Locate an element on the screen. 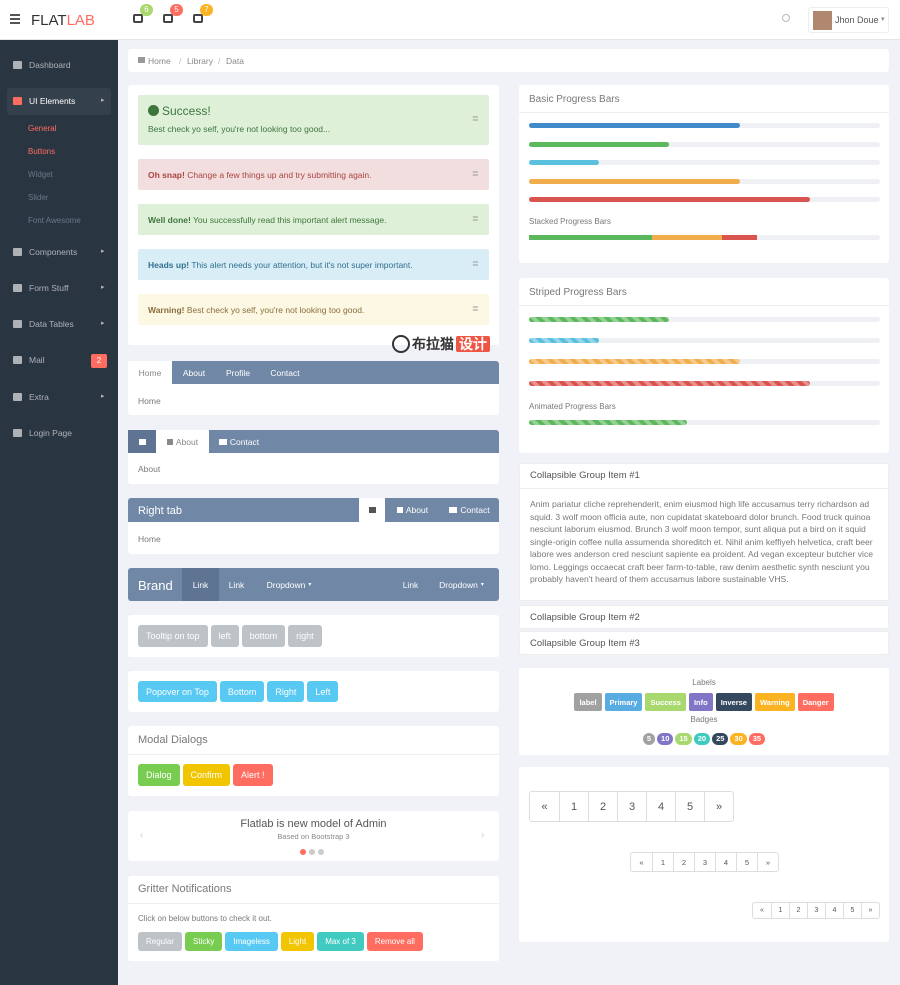  accordion-item: Collapsible Group Item #2 is located at coordinates (704, 617).